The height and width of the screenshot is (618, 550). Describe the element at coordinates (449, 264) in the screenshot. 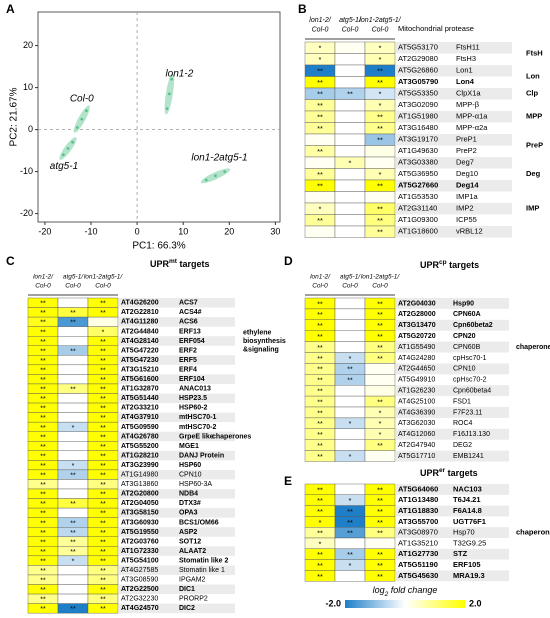

I see `heatmap-title: UPRcp targets` at that location.